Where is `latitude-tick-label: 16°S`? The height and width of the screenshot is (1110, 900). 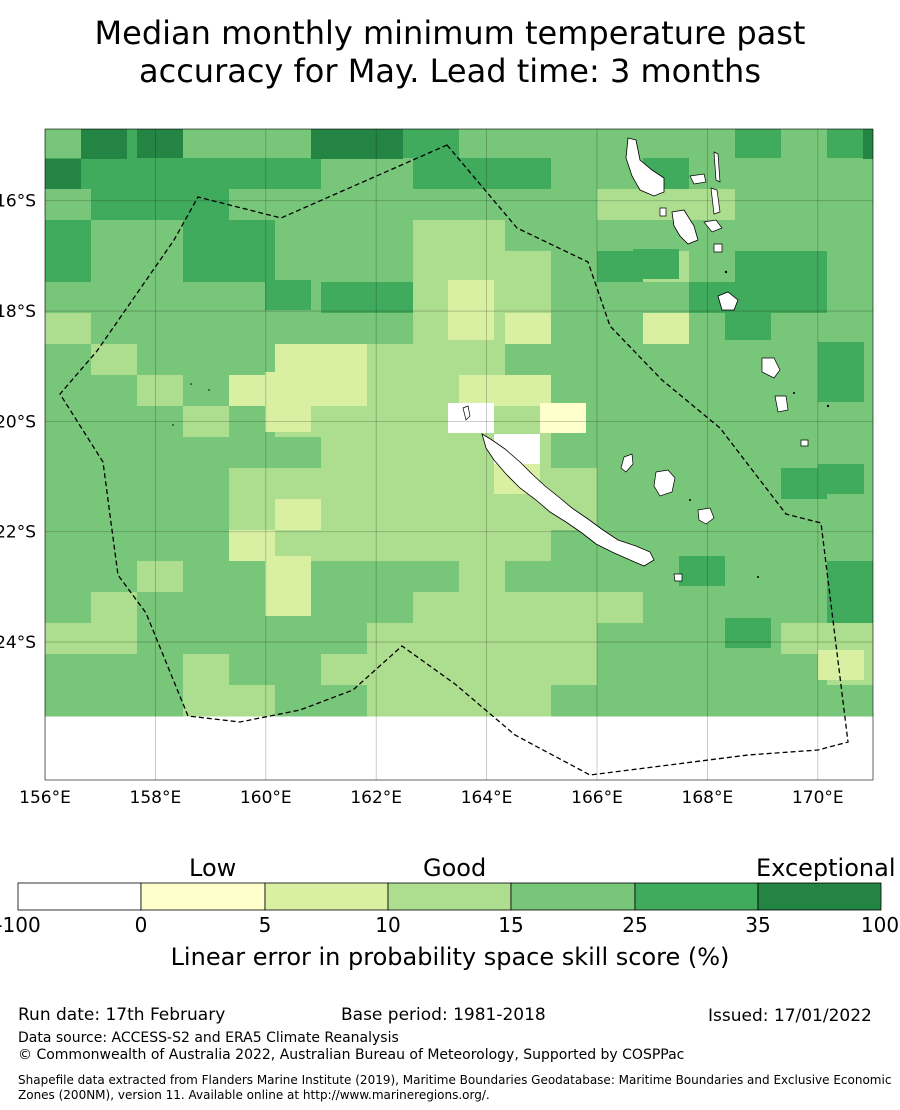
latitude-tick-label: 16°S is located at coordinates (18, 202).